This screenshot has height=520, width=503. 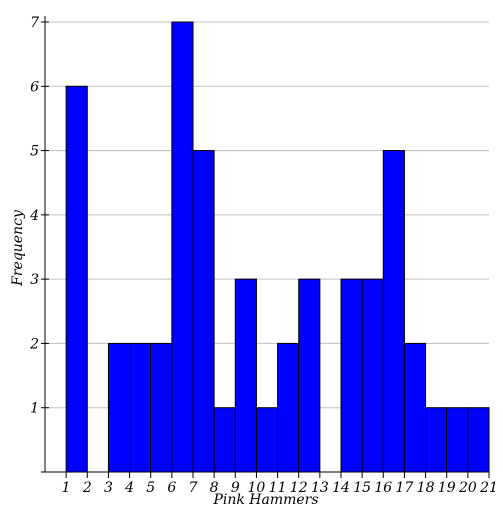 I want to click on x-tick-label-1: 1, so click(x=66, y=488).